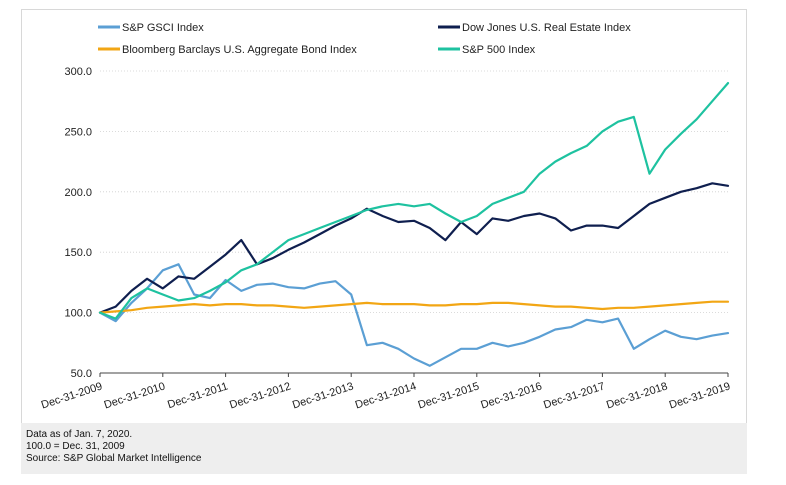 This screenshot has width=786, height=485. What do you see at coordinates (546, 28) in the screenshot?
I see `legend-label: Dow Jones U.S. Real Estate Index` at bounding box center [546, 28].